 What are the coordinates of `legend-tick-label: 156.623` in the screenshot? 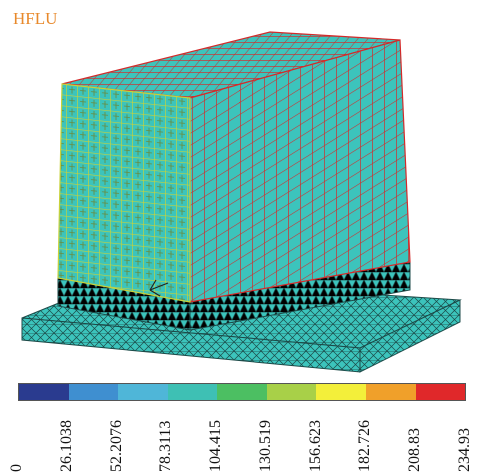 It's located at (315, 446).